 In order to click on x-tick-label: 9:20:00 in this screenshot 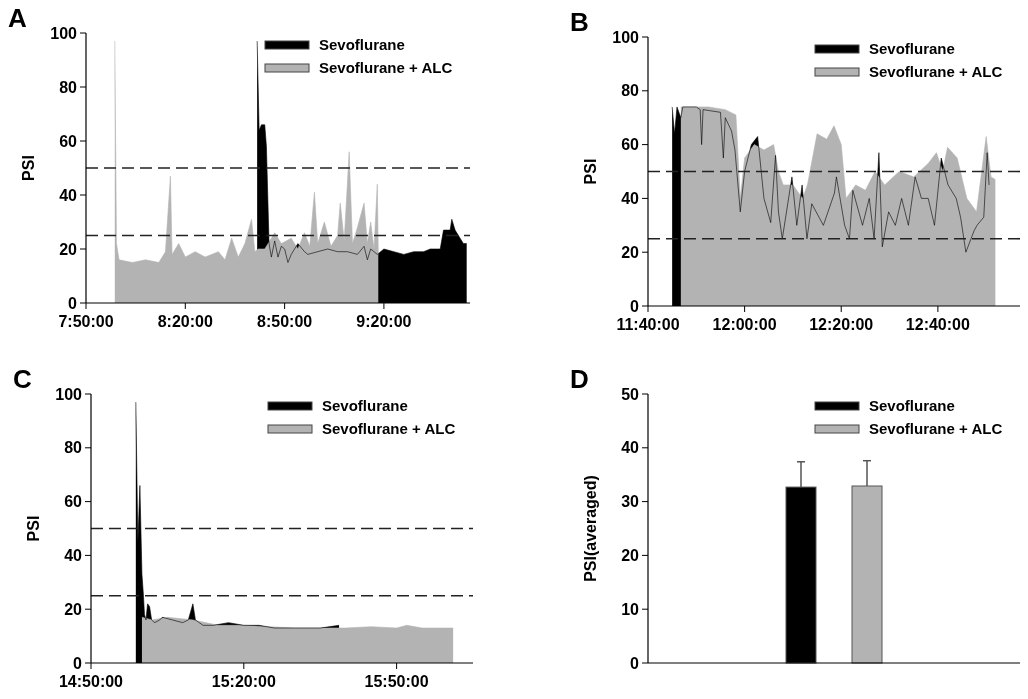, I will do `click(384, 321)`.